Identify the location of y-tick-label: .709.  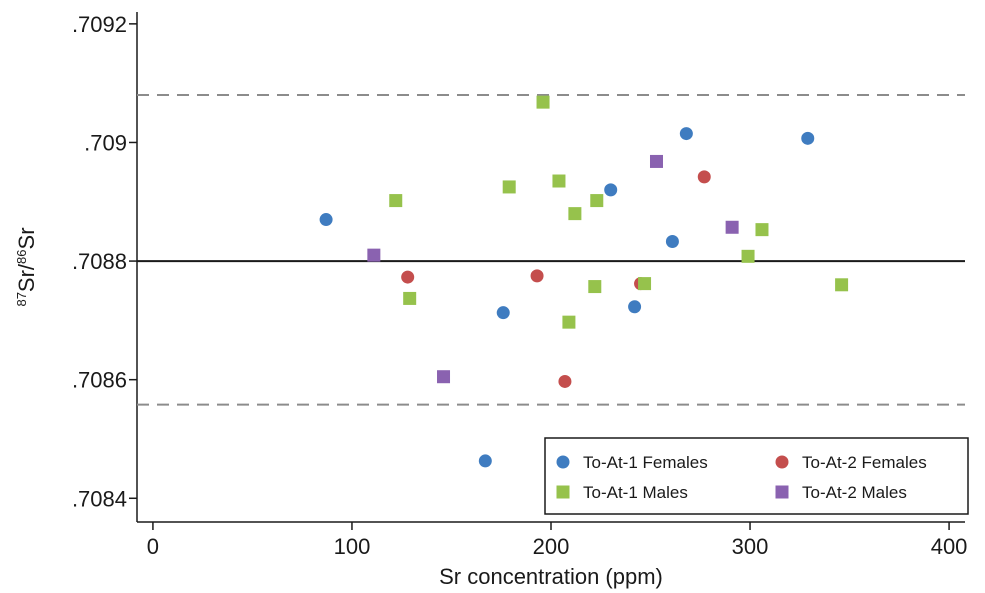
(105, 142).